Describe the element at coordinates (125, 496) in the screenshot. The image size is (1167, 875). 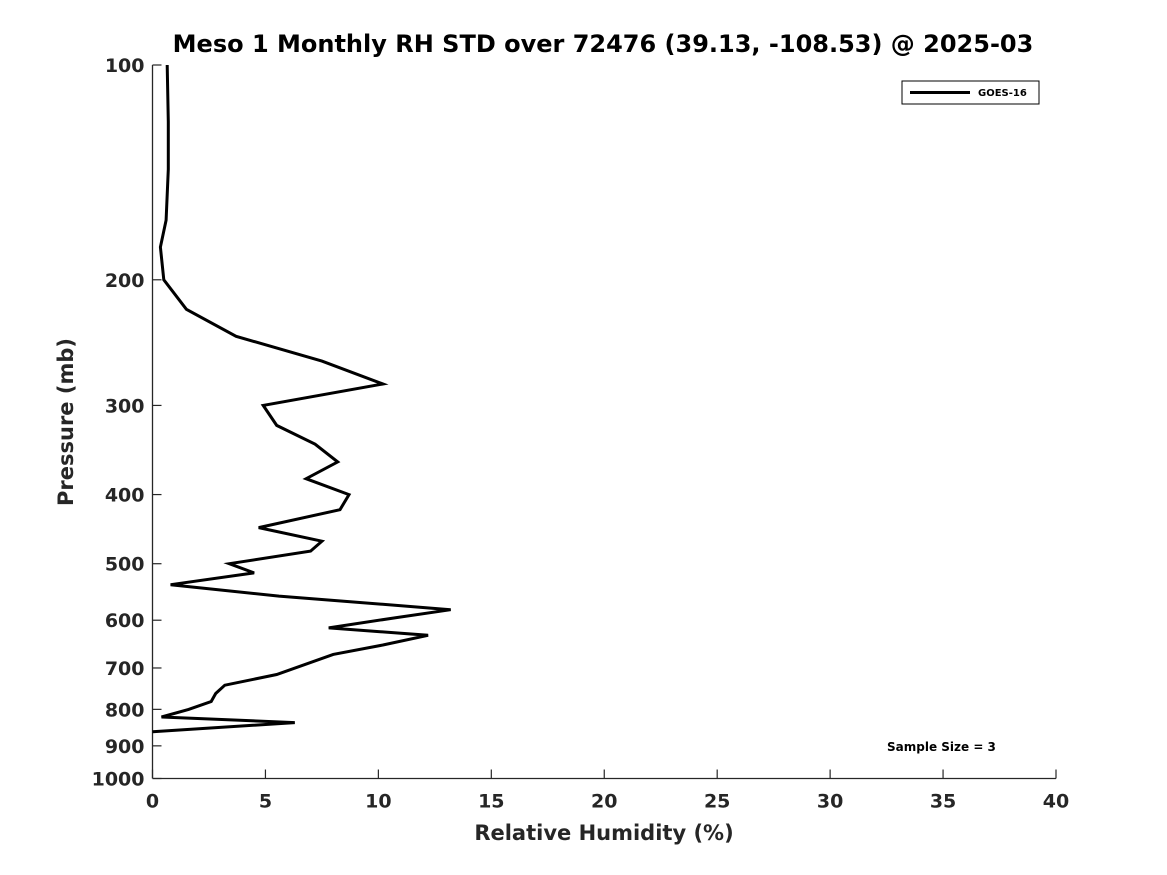
I see `y-tick-label: 400` at that location.